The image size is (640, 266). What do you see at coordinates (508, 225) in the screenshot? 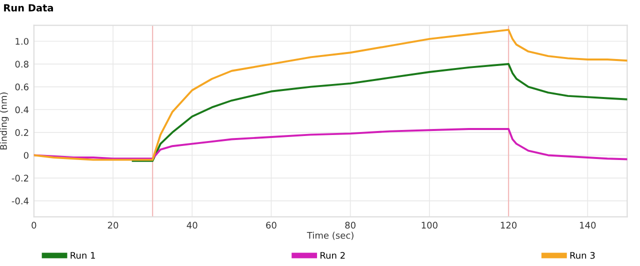
I see `x-tick-label: 120` at bounding box center [508, 225].